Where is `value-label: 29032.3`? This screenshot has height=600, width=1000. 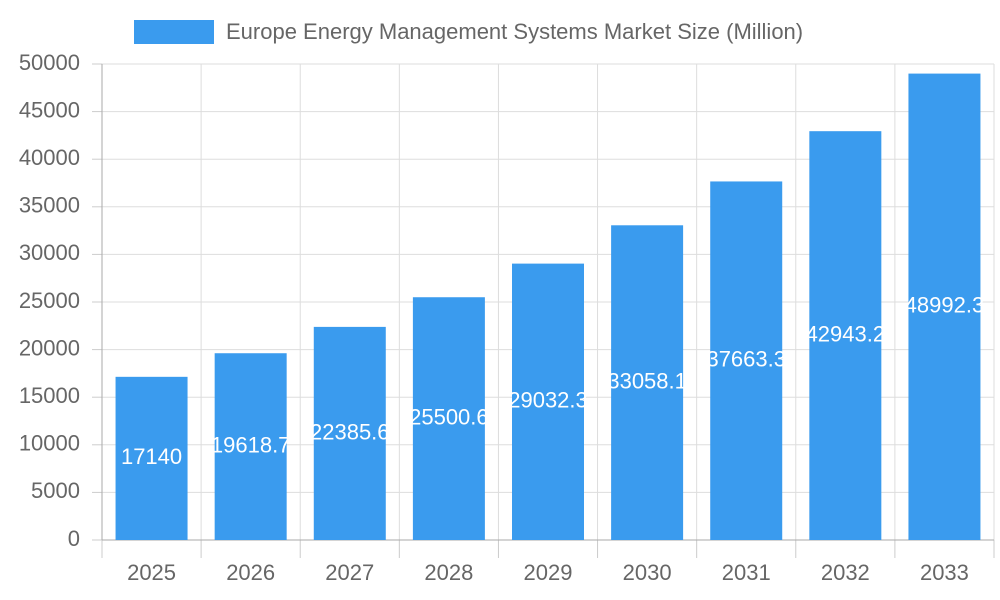 value-label: 29032.3 is located at coordinates (548, 400).